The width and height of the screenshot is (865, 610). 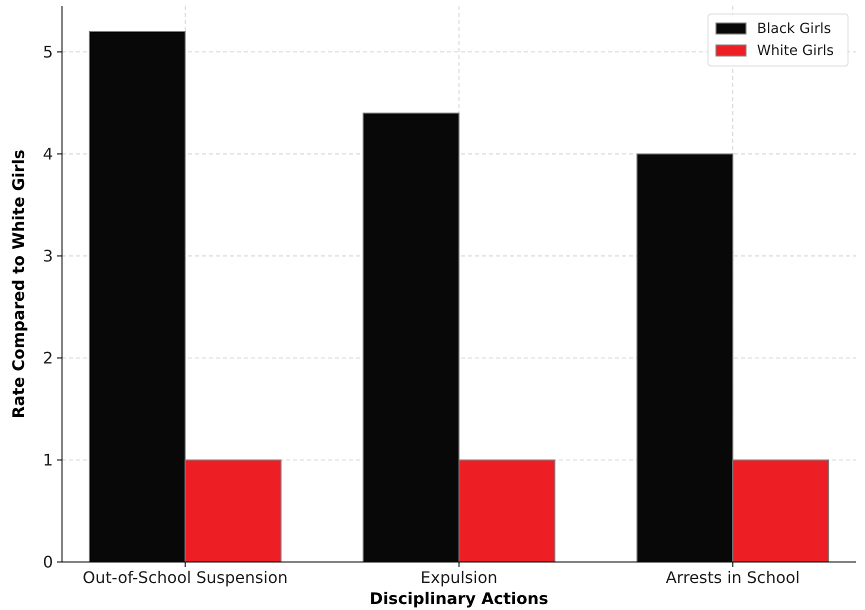 I want to click on legend-label: Black Girls, so click(x=794, y=29).